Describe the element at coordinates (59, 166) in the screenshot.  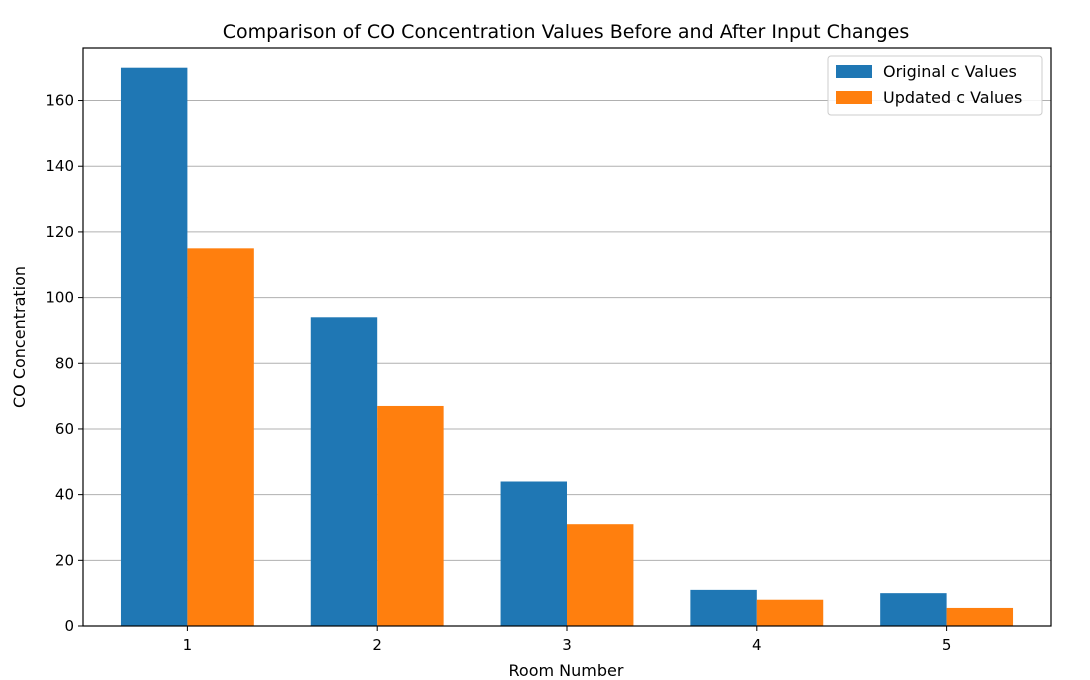
I see `y-tick-label: 140` at that location.